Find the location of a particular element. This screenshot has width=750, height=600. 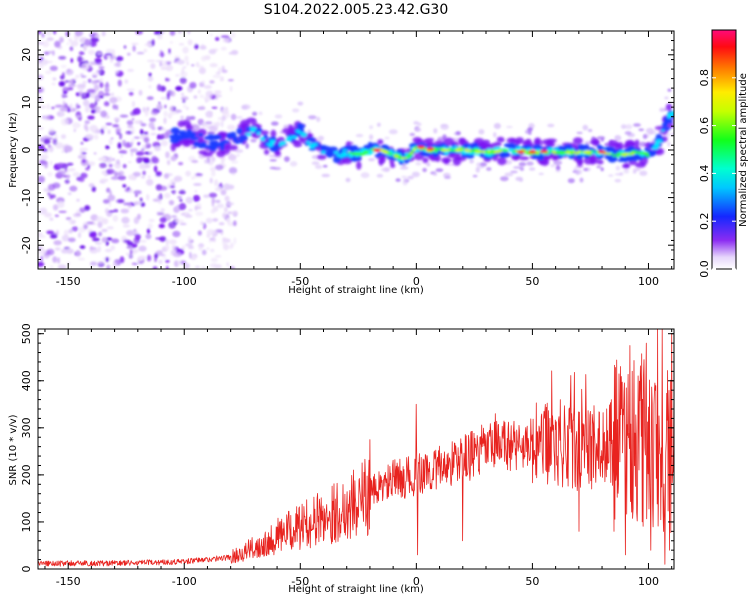

colorbar-tick-label: 0.6 is located at coordinates (704, 126).